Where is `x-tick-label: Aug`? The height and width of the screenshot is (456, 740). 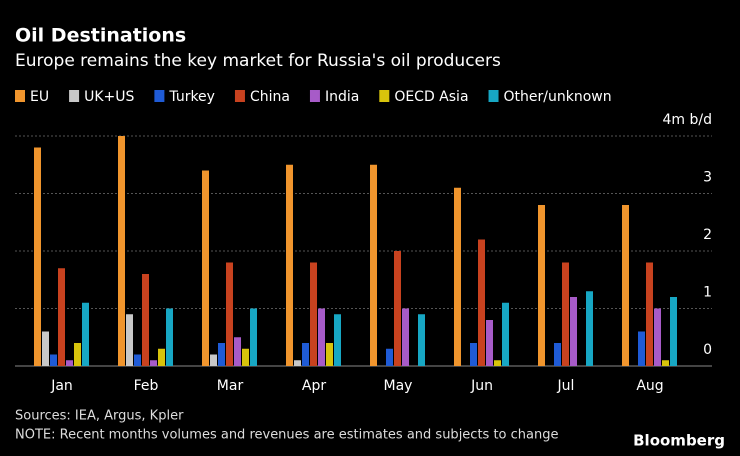
x-tick-label: Aug is located at coordinates (649, 386).